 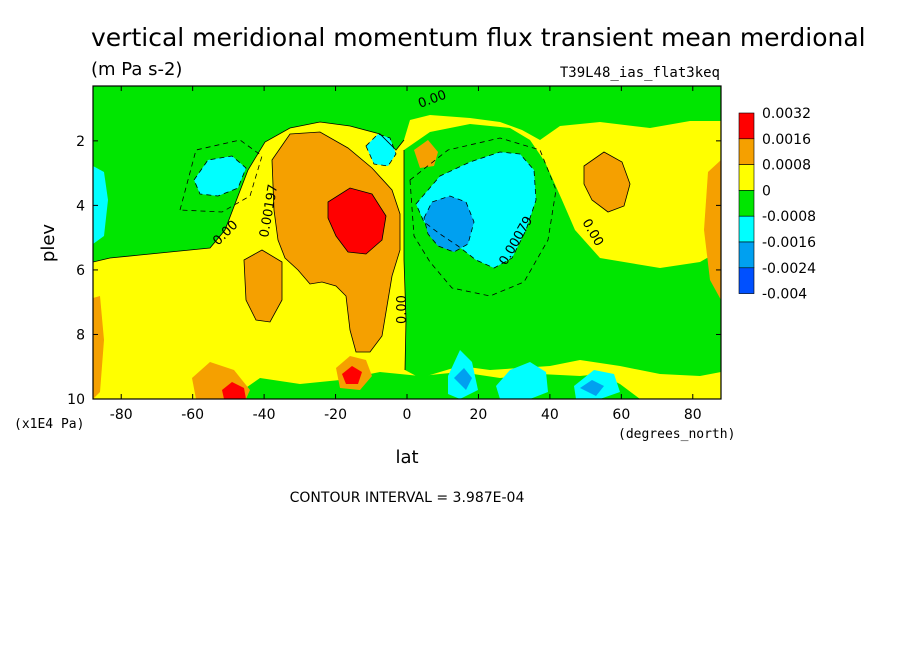 What do you see at coordinates (693, 415) in the screenshot?
I see `x-tick-label: 80` at bounding box center [693, 415].